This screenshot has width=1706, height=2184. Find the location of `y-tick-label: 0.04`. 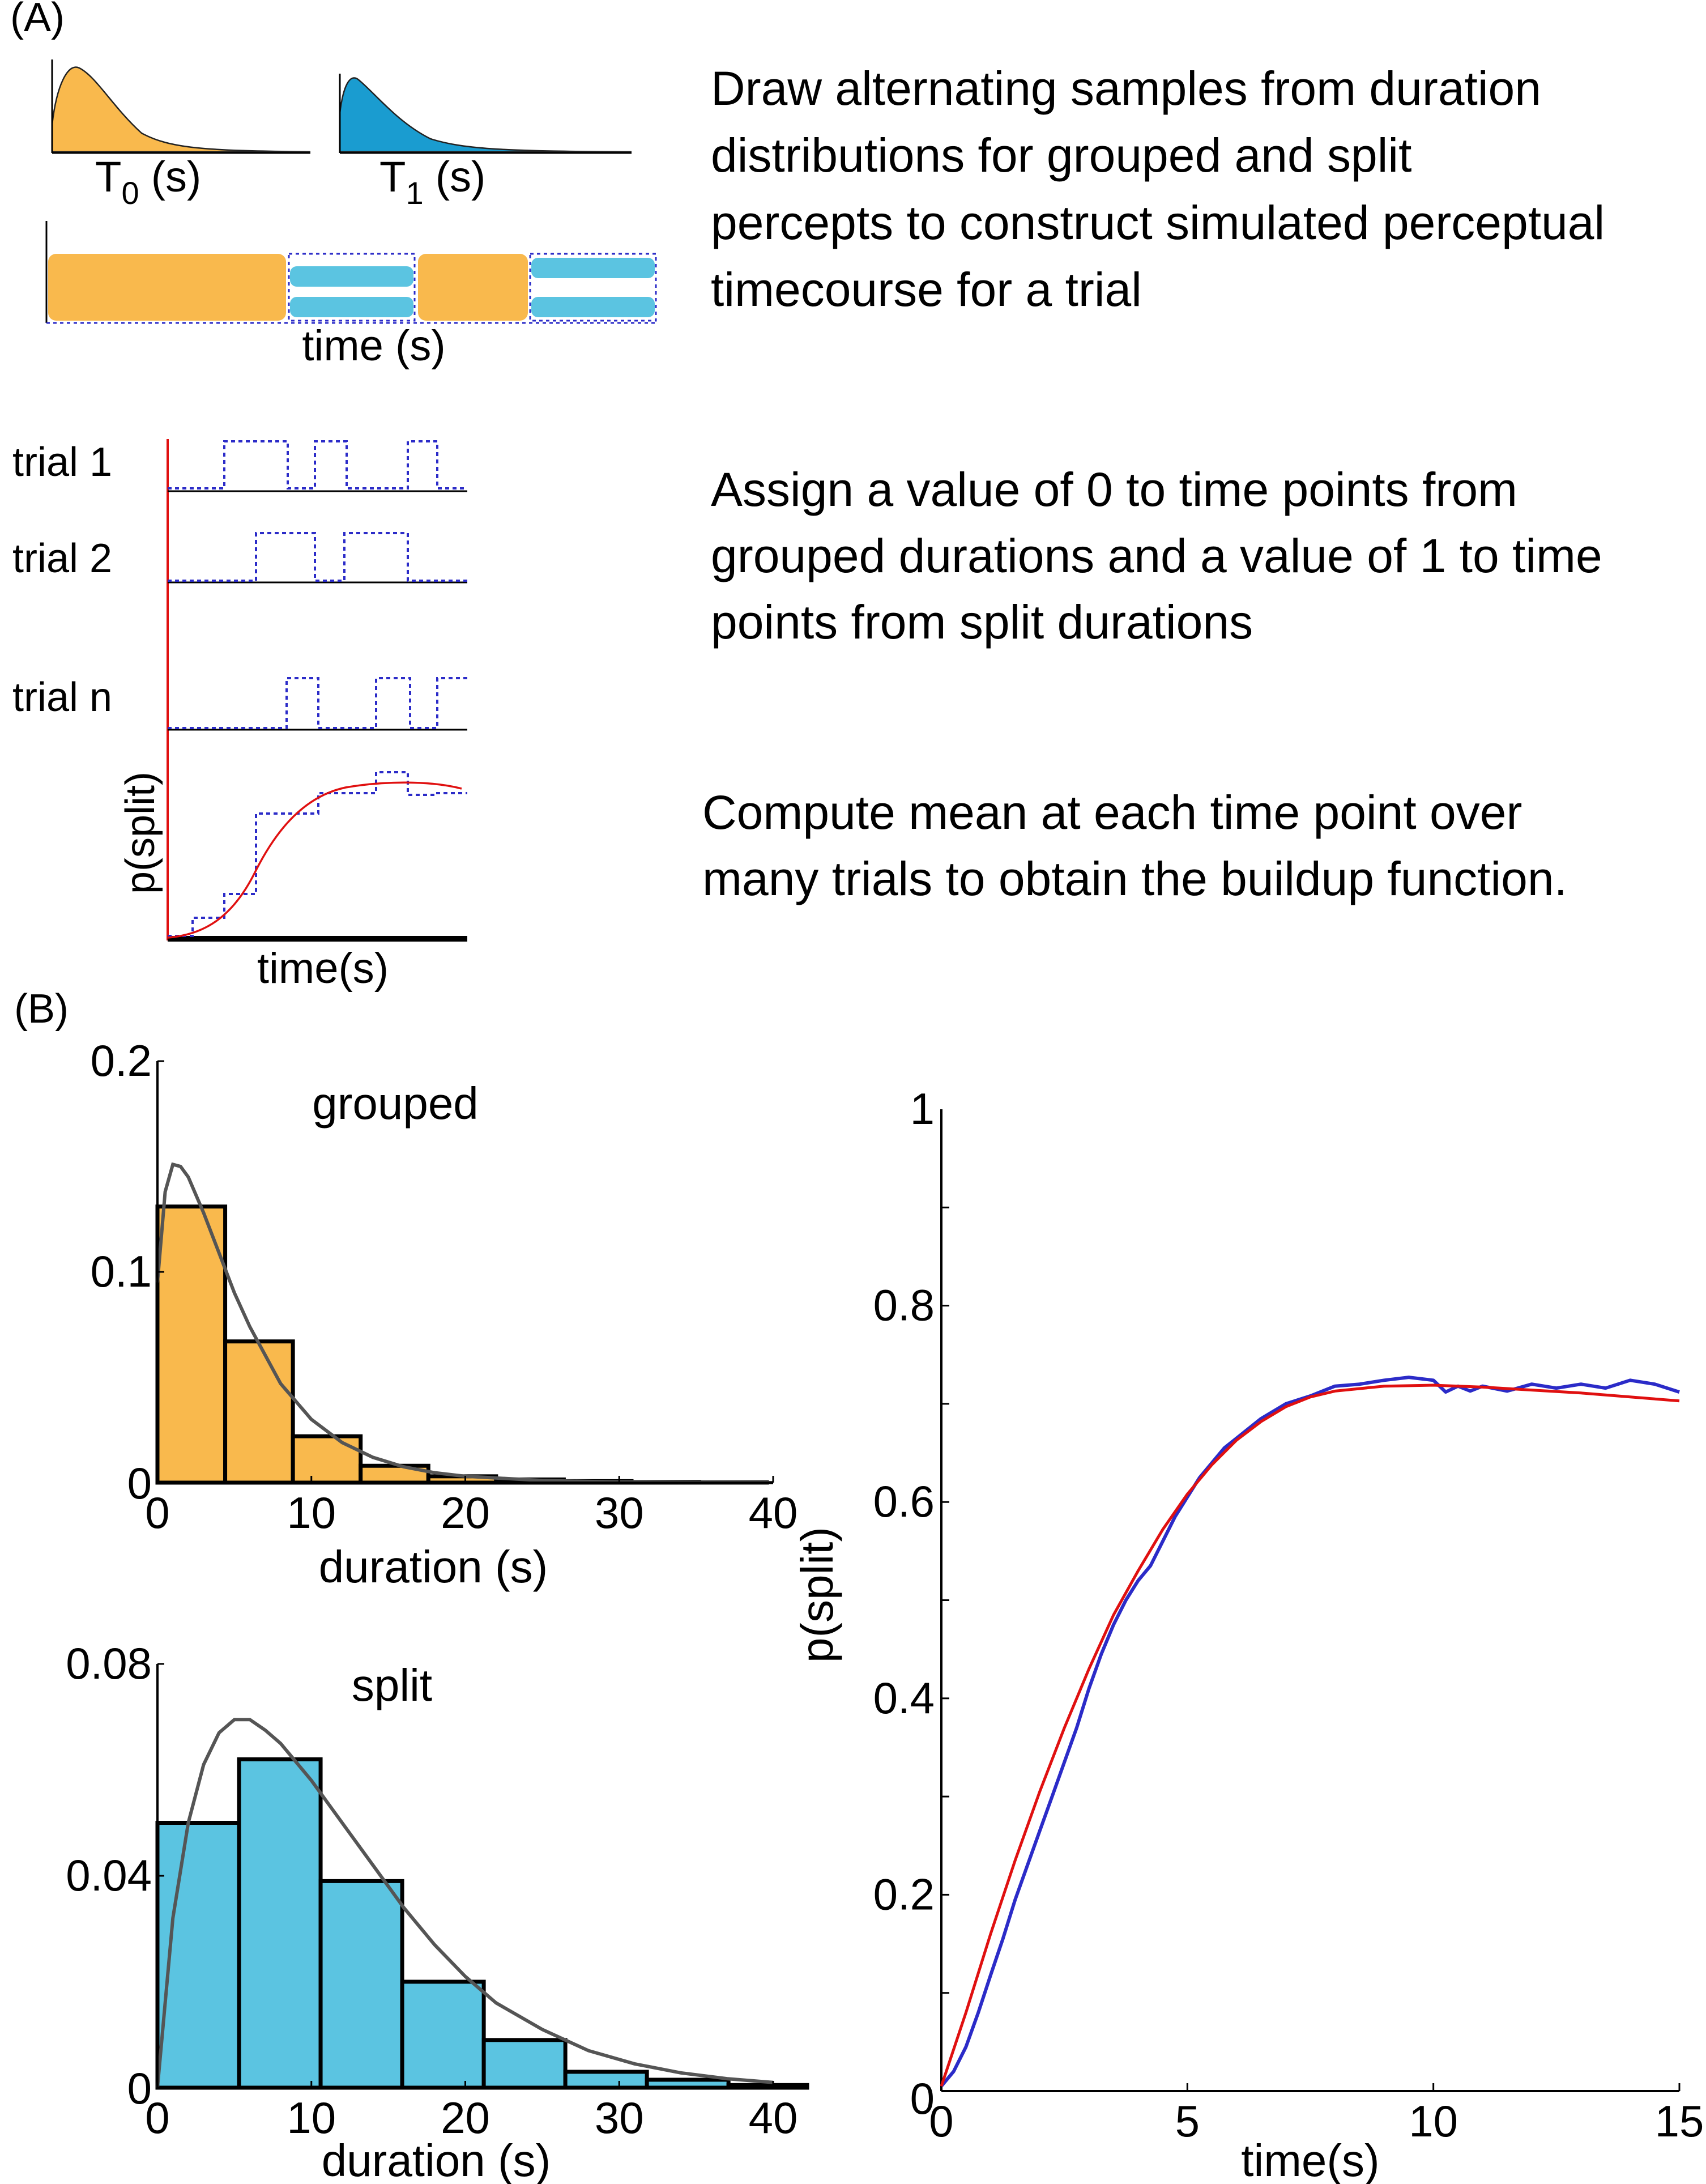

y-tick-label: 0.04 is located at coordinates (109, 1875).